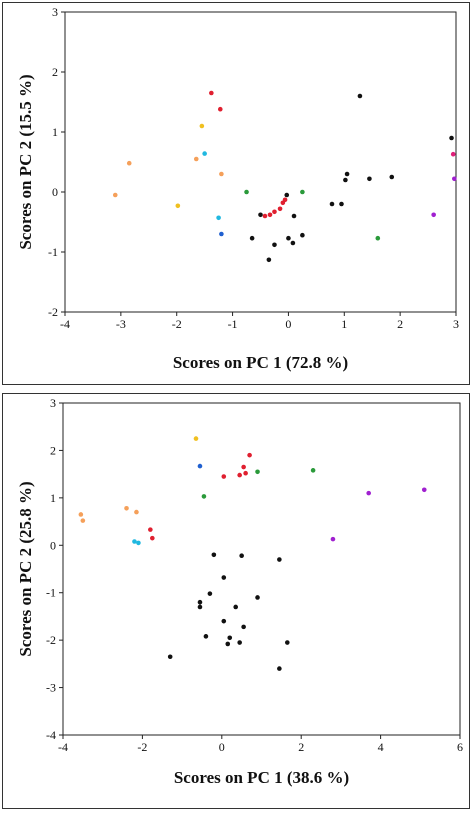  What do you see at coordinates (53, 450) in the screenshot?
I see `chart-2-y-tick-label: 2` at bounding box center [53, 450].